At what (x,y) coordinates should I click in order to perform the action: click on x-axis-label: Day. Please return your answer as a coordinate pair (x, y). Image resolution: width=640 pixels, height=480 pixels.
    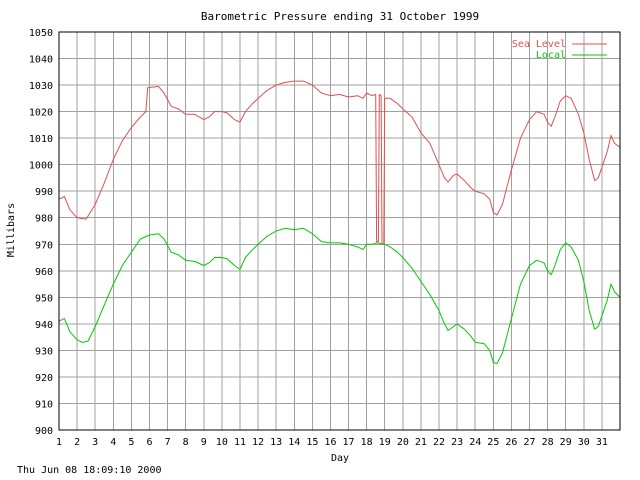
    Looking at the image, I should click on (340, 458).